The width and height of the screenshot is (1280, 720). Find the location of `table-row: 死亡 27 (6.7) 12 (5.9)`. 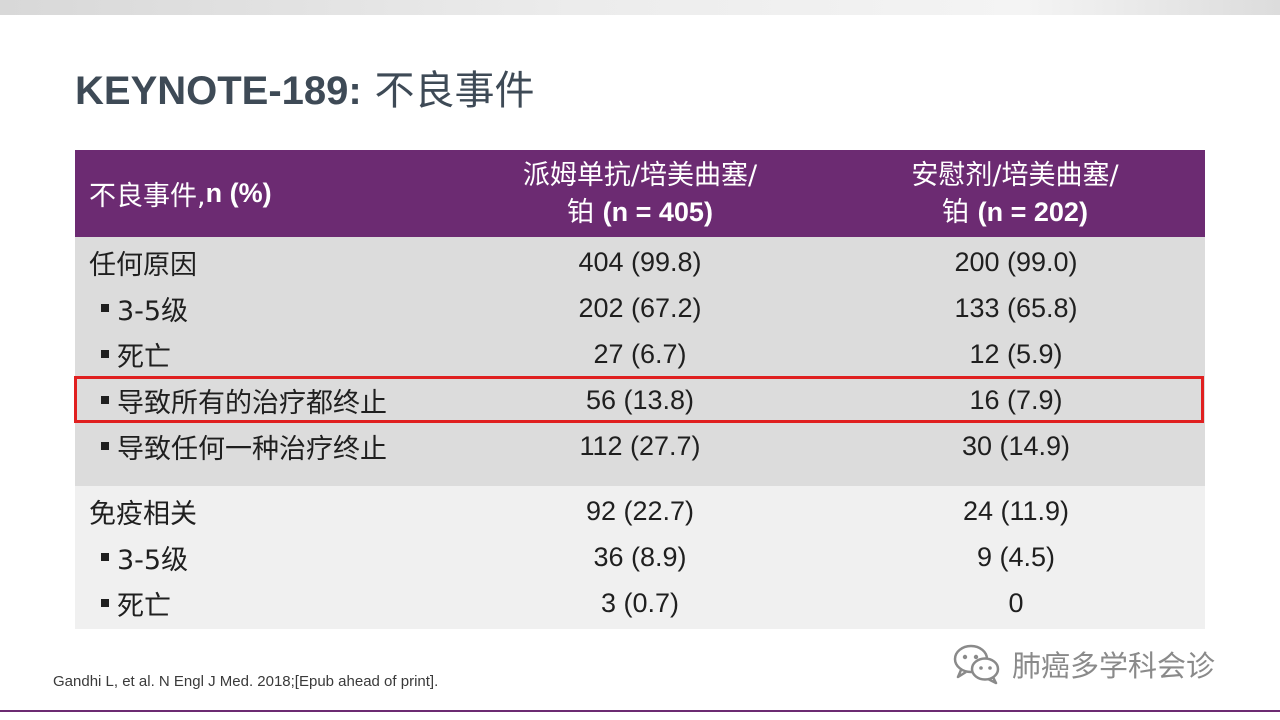

table-row: 死亡 27 (6.7) 12 (5.9) is located at coordinates (640, 354).